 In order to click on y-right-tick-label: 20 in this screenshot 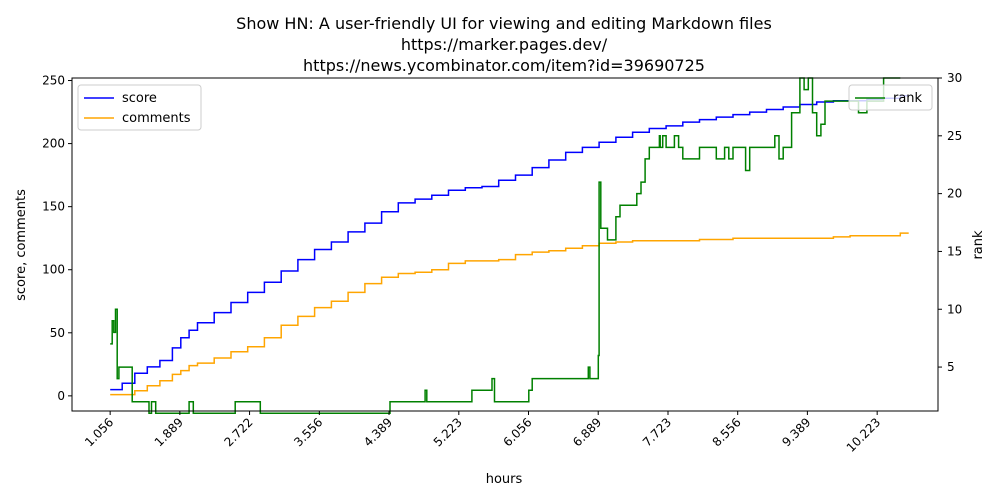, I will do `click(954, 194)`.